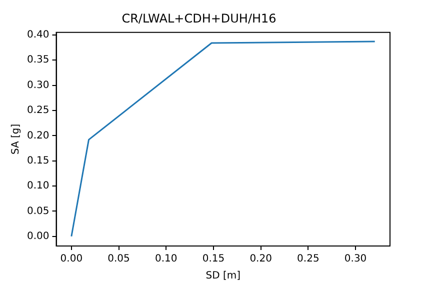  What do you see at coordinates (213, 259) in the screenshot?
I see `x-tick-label: 0.15` at bounding box center [213, 259].